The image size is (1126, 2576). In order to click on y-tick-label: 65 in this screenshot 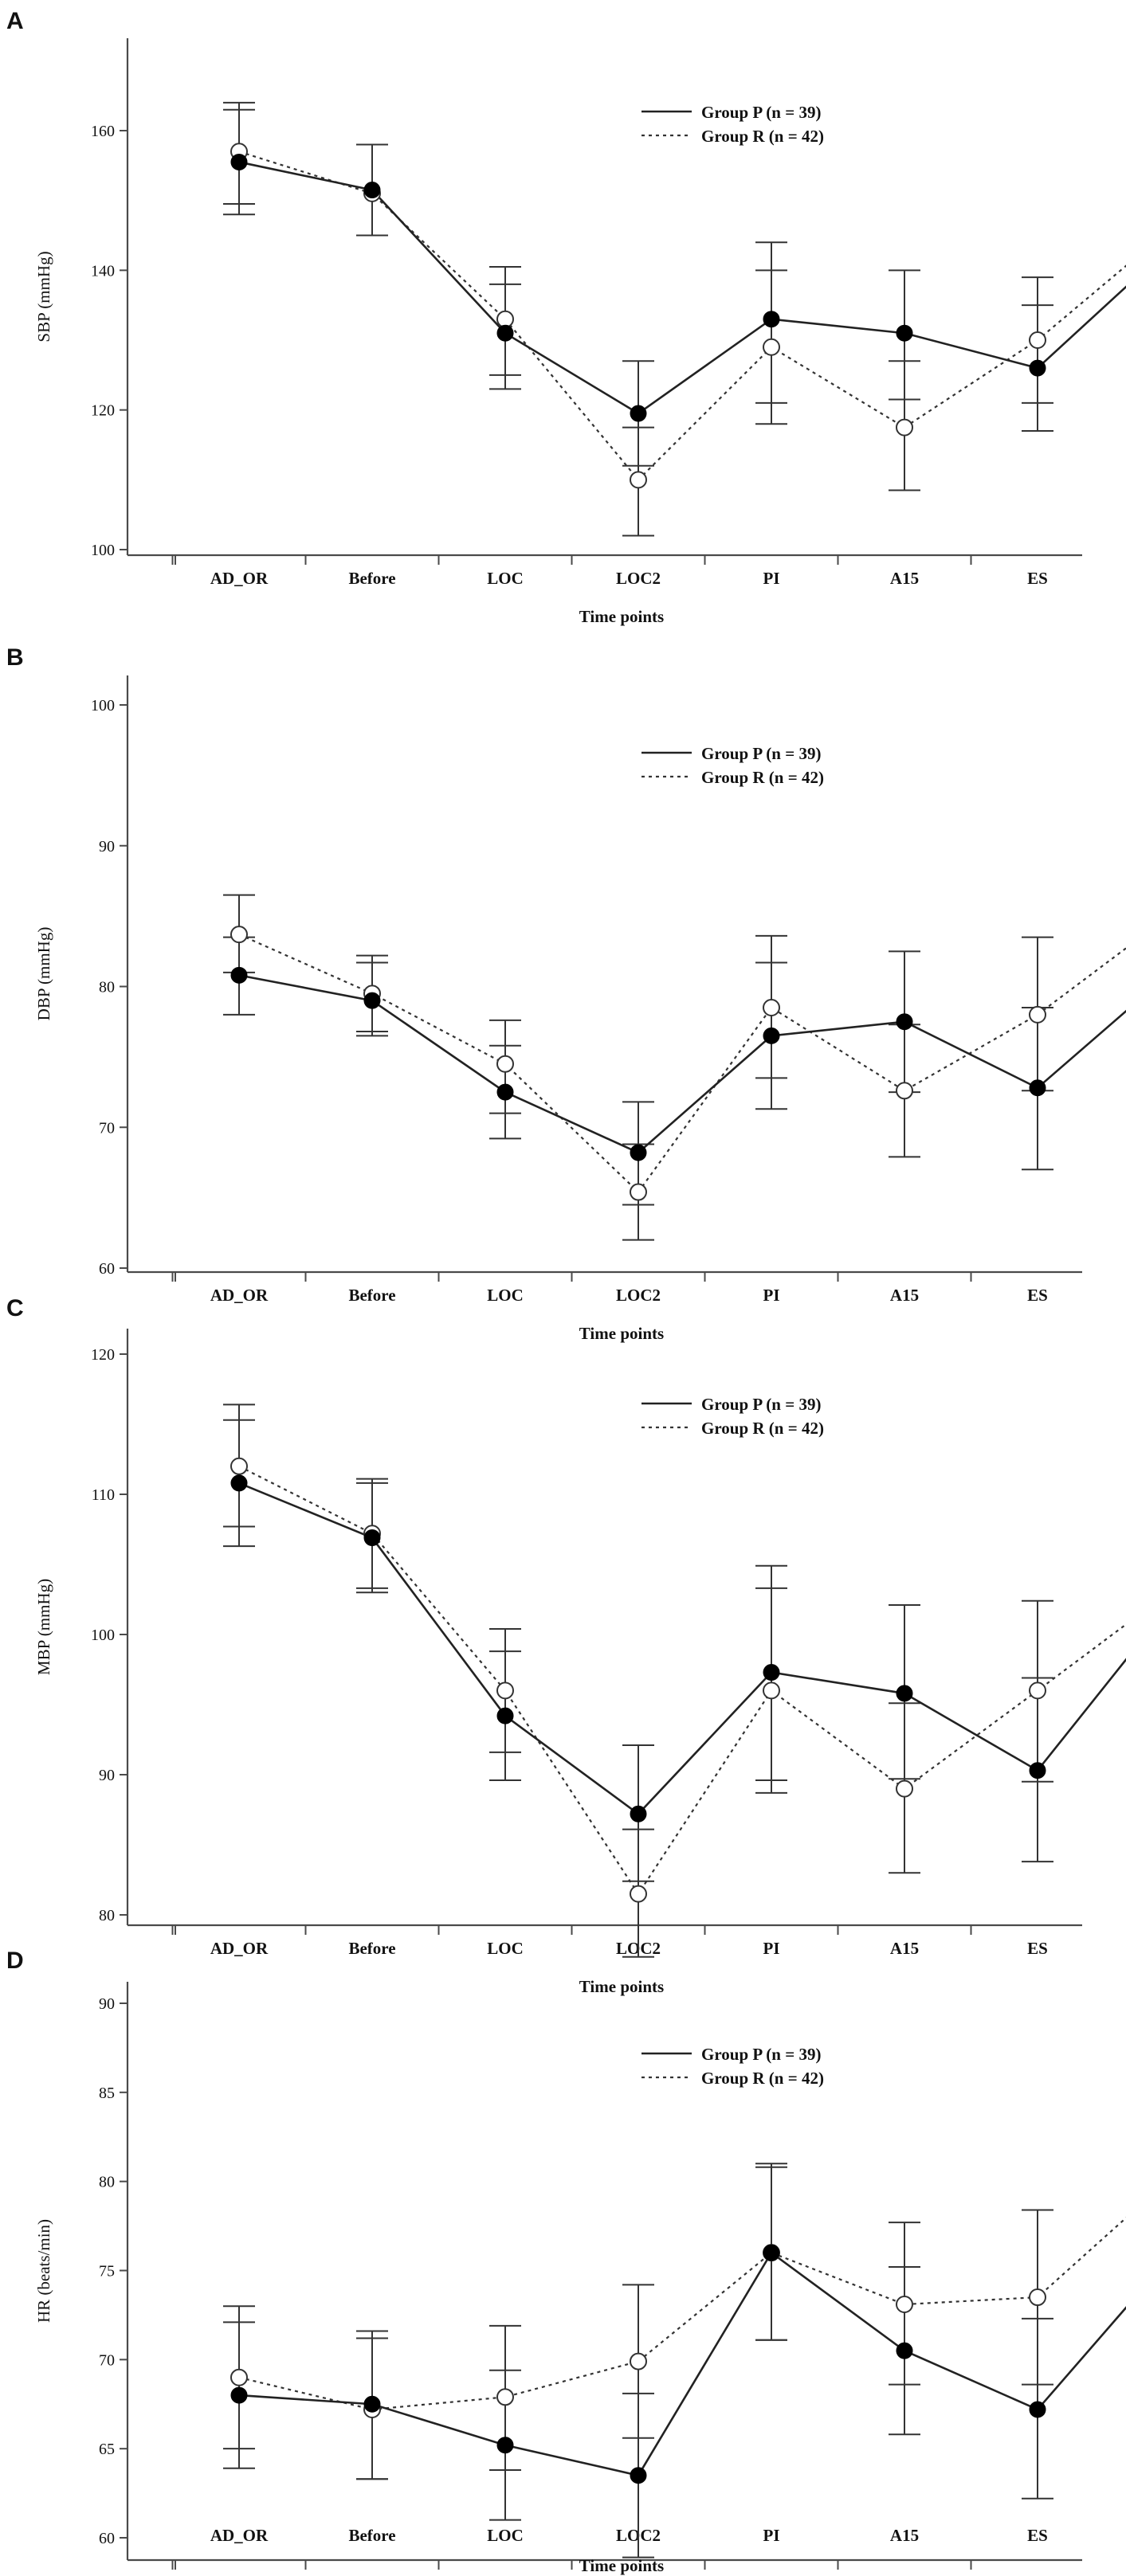, I will do `click(107, 2449)`.